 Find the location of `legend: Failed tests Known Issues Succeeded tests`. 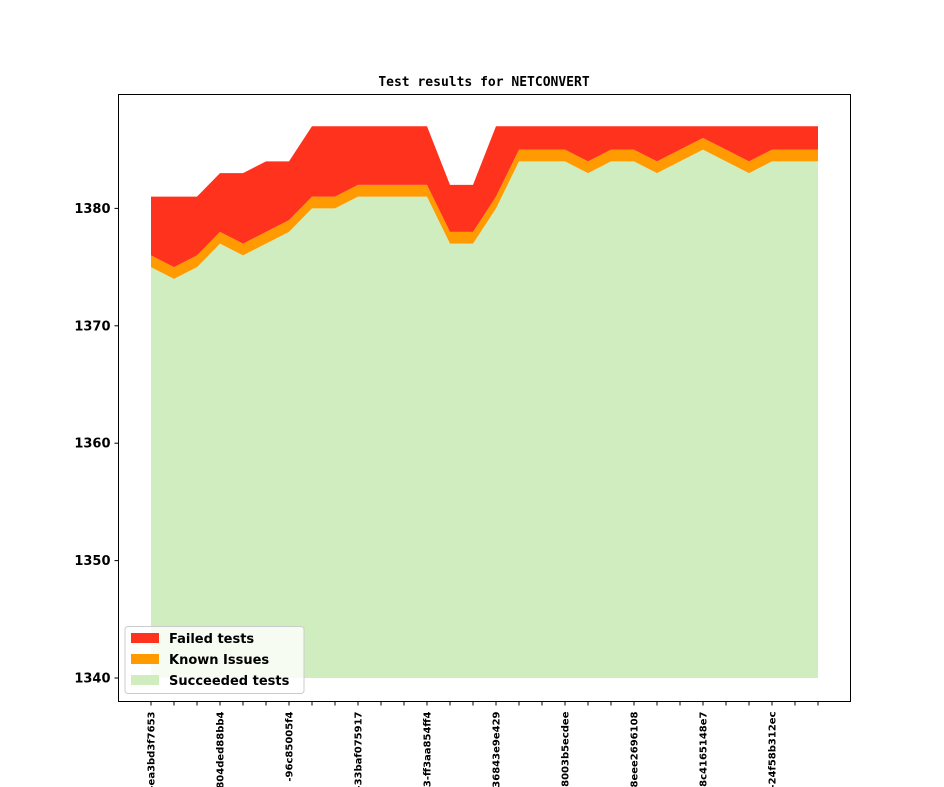

legend: Failed tests Known Issues Succeeded tests is located at coordinates (214, 660).